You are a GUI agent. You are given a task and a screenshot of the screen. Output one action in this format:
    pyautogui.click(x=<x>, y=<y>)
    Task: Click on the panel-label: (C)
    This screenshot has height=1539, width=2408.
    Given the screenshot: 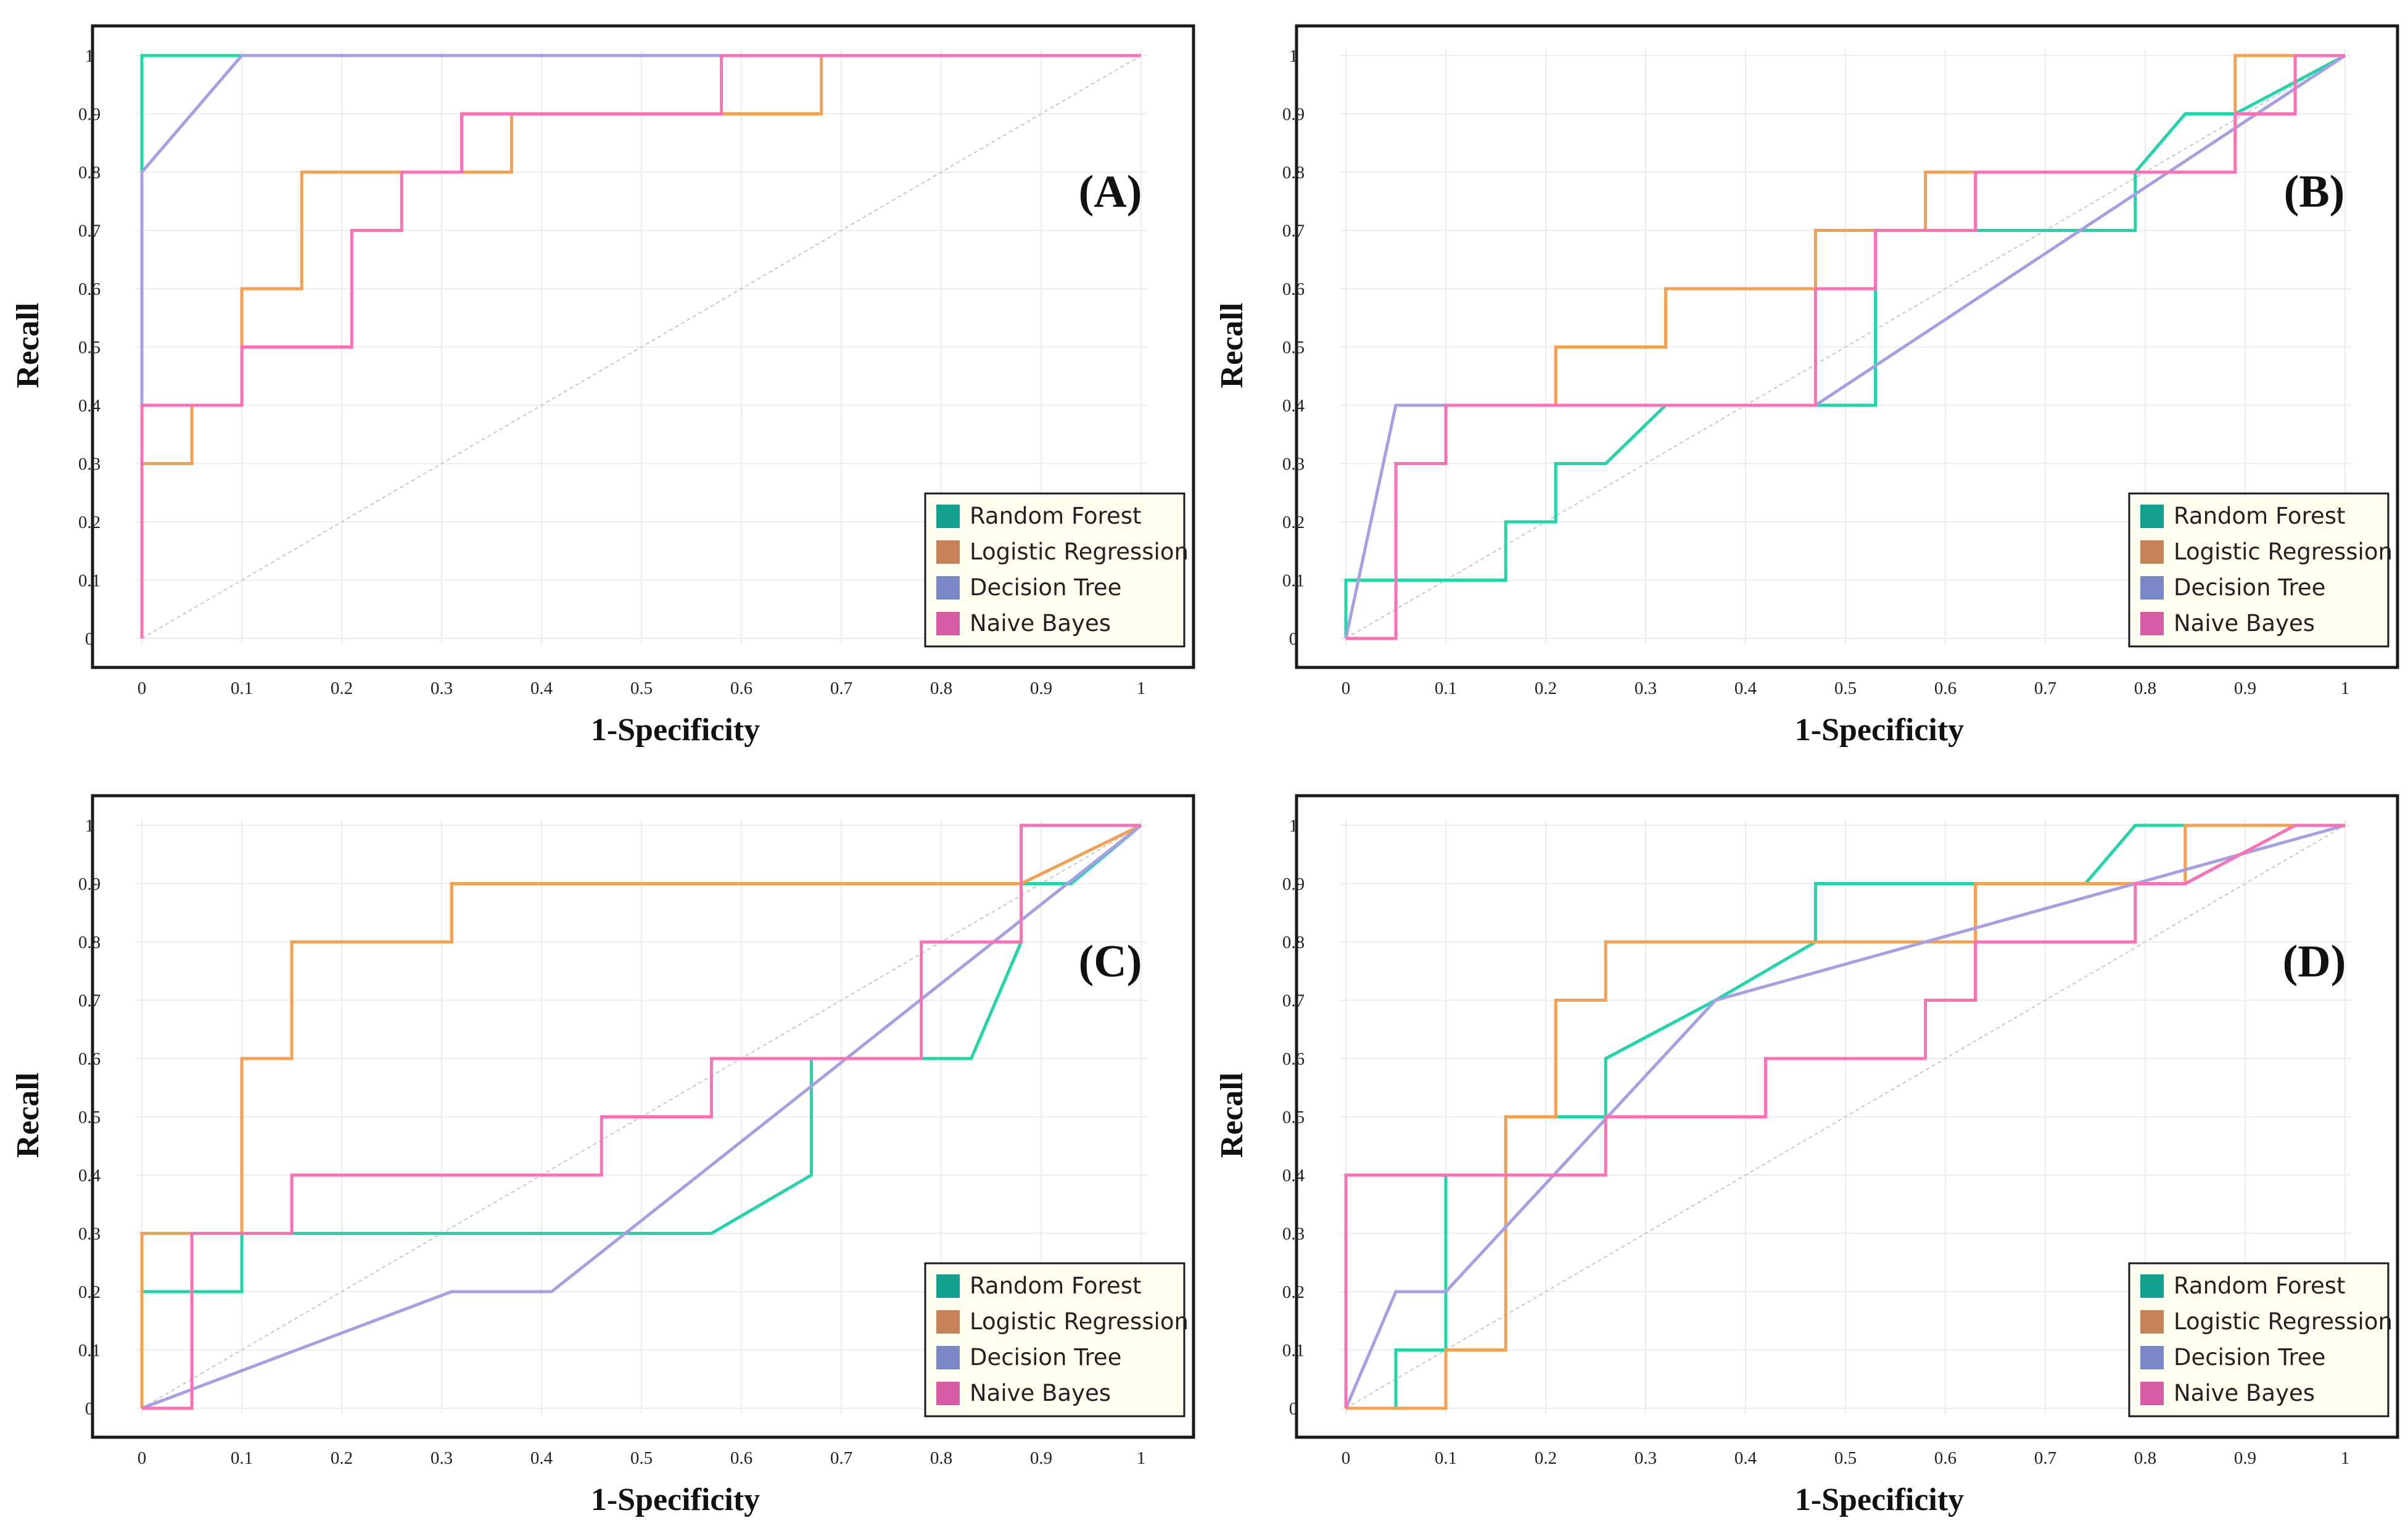 What is the action you would take?
    pyautogui.click(x=1110, y=961)
    